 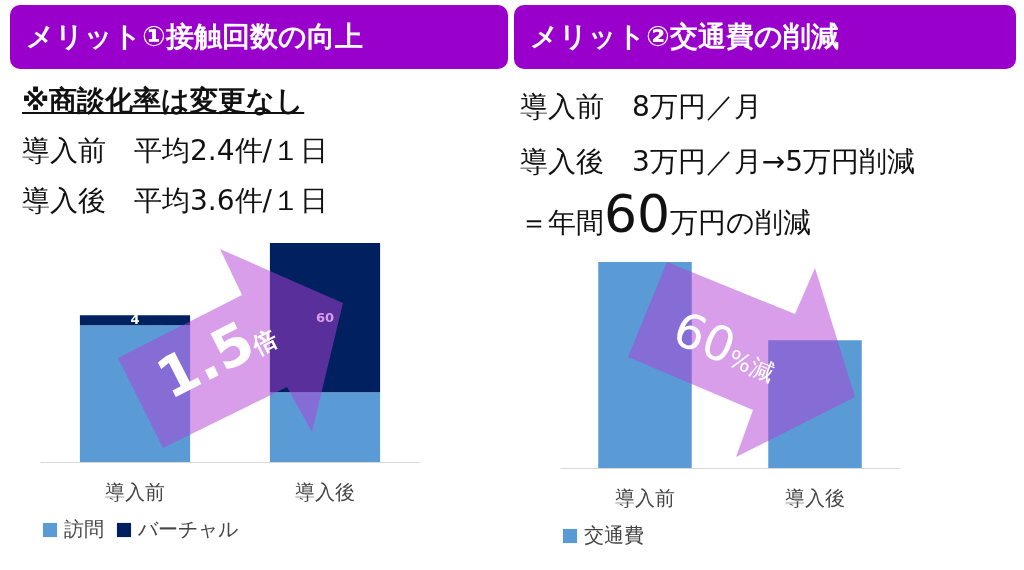 I want to click on chart-subtitle: ※商談化率は変更なし, so click(x=163, y=101).